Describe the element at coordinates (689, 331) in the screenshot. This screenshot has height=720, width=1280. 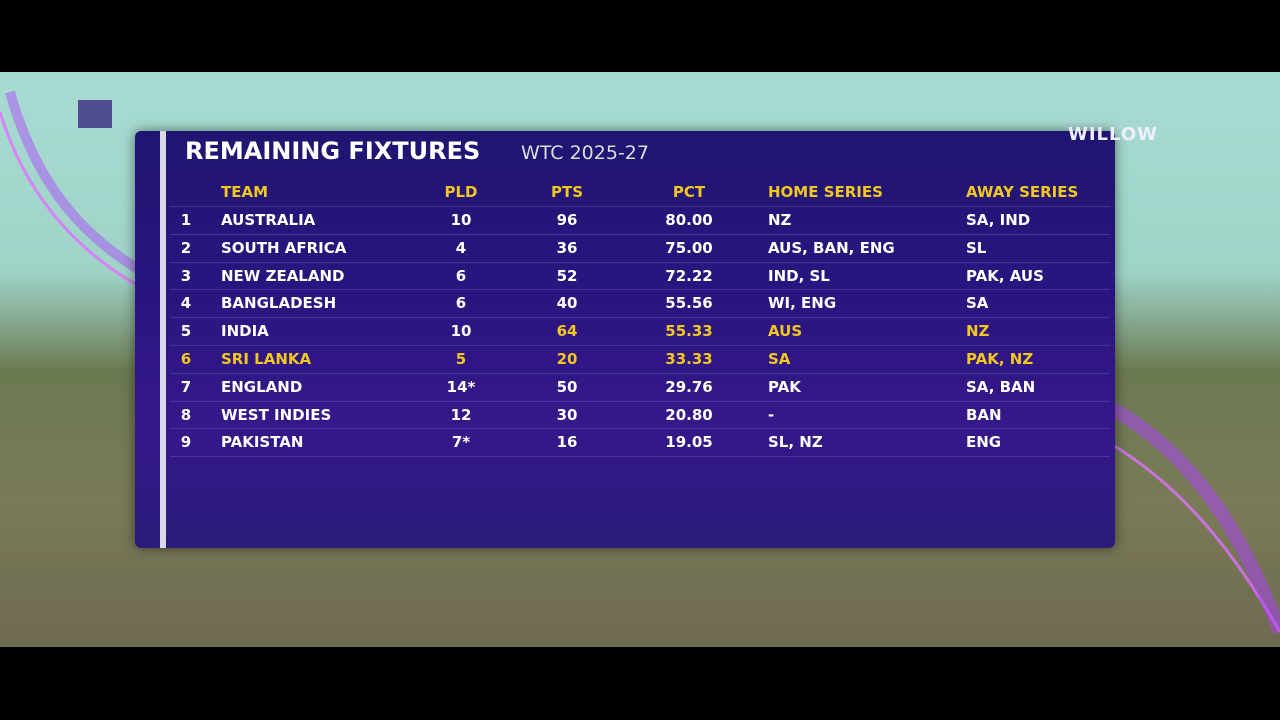
I see `cell: 55.33` at that location.